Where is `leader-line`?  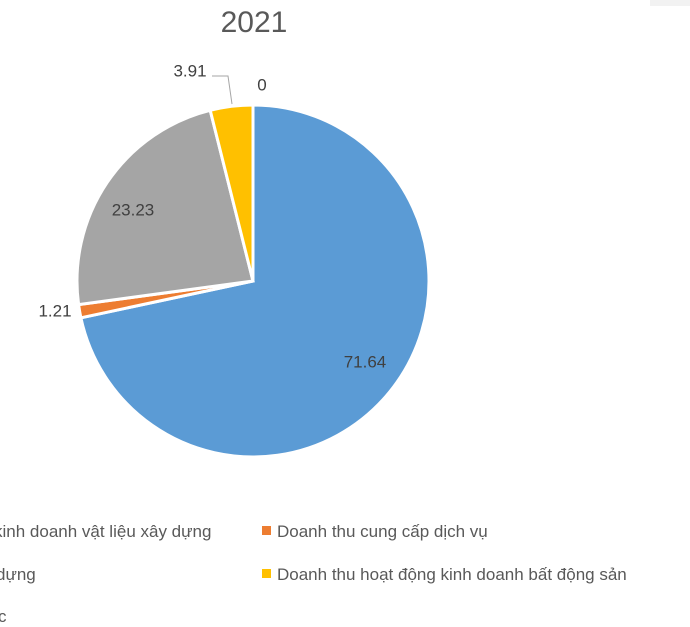
leader-line is located at coordinates (222, 90).